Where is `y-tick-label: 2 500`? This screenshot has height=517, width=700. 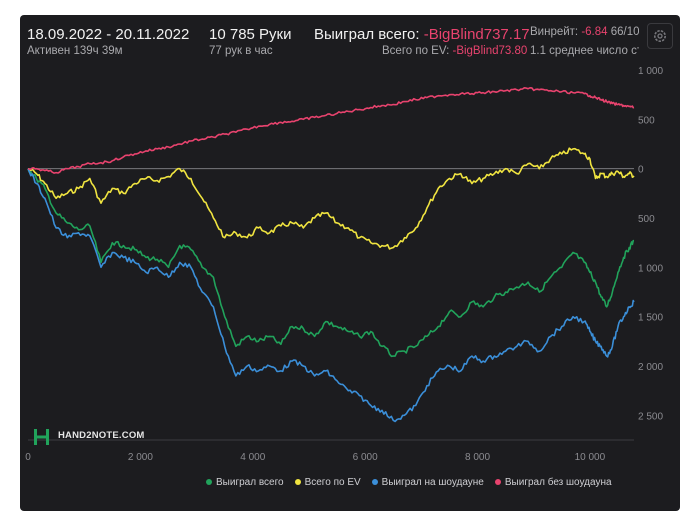
y-tick-label: 2 500 is located at coordinates (650, 416).